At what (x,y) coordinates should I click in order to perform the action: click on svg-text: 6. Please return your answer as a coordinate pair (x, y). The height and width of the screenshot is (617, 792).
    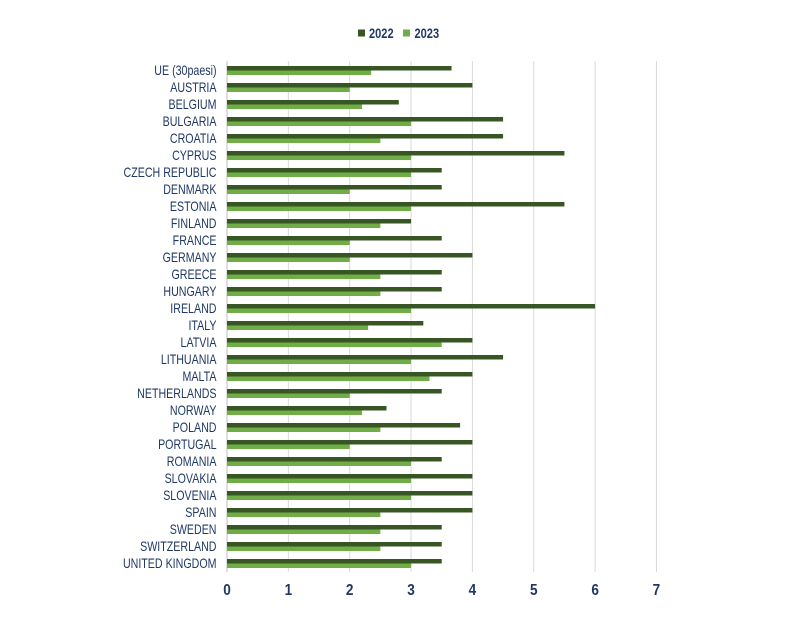
    Looking at the image, I should click on (595, 590).